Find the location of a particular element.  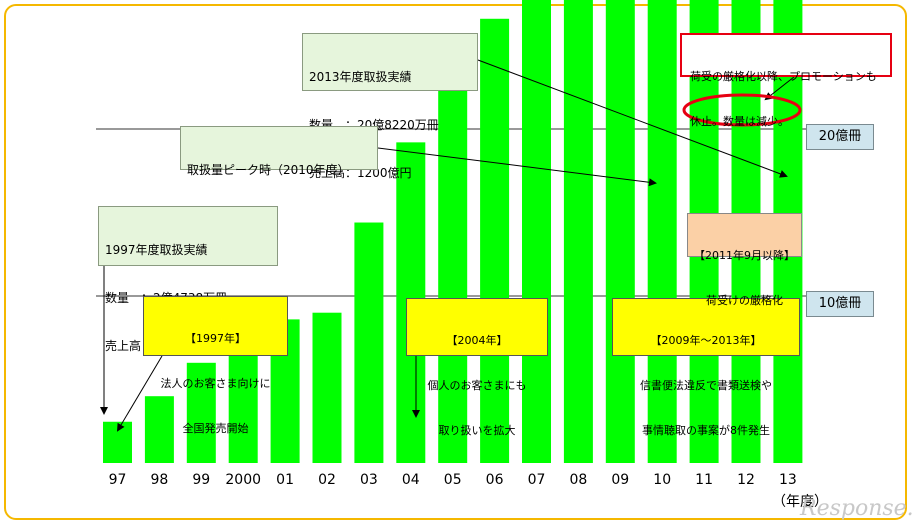

fy1997-line-1: 1997年度取扱実績 is located at coordinates (156, 250).